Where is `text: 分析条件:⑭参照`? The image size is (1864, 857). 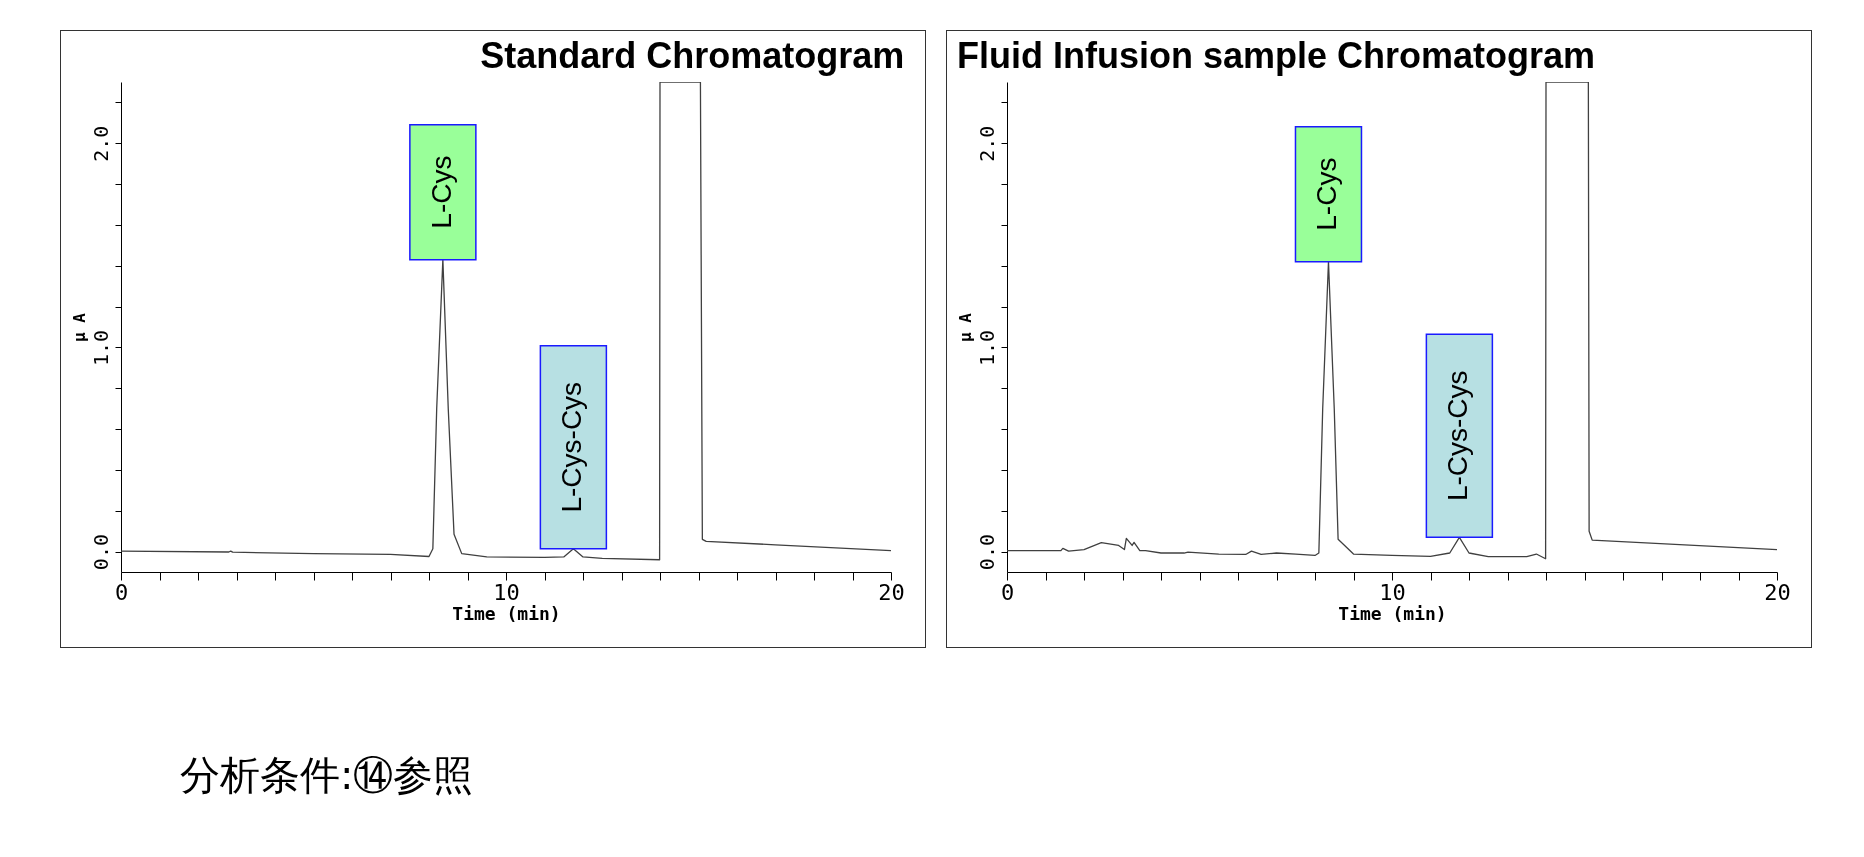
text: 分析条件:⑭参照 is located at coordinates (327, 775).